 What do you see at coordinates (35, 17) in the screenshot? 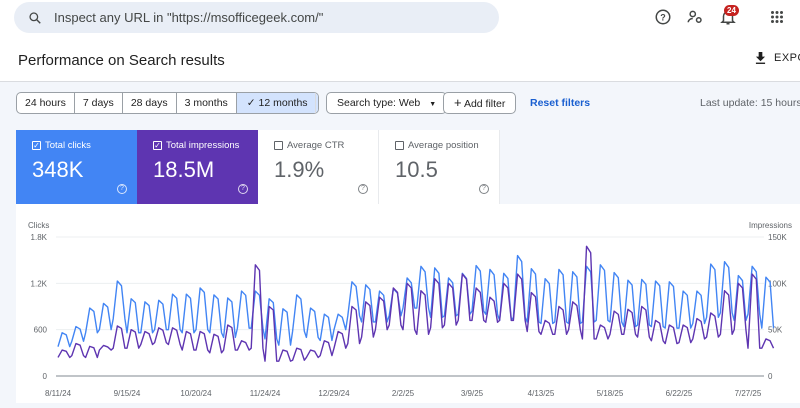
I see `search-icon` at bounding box center [35, 17].